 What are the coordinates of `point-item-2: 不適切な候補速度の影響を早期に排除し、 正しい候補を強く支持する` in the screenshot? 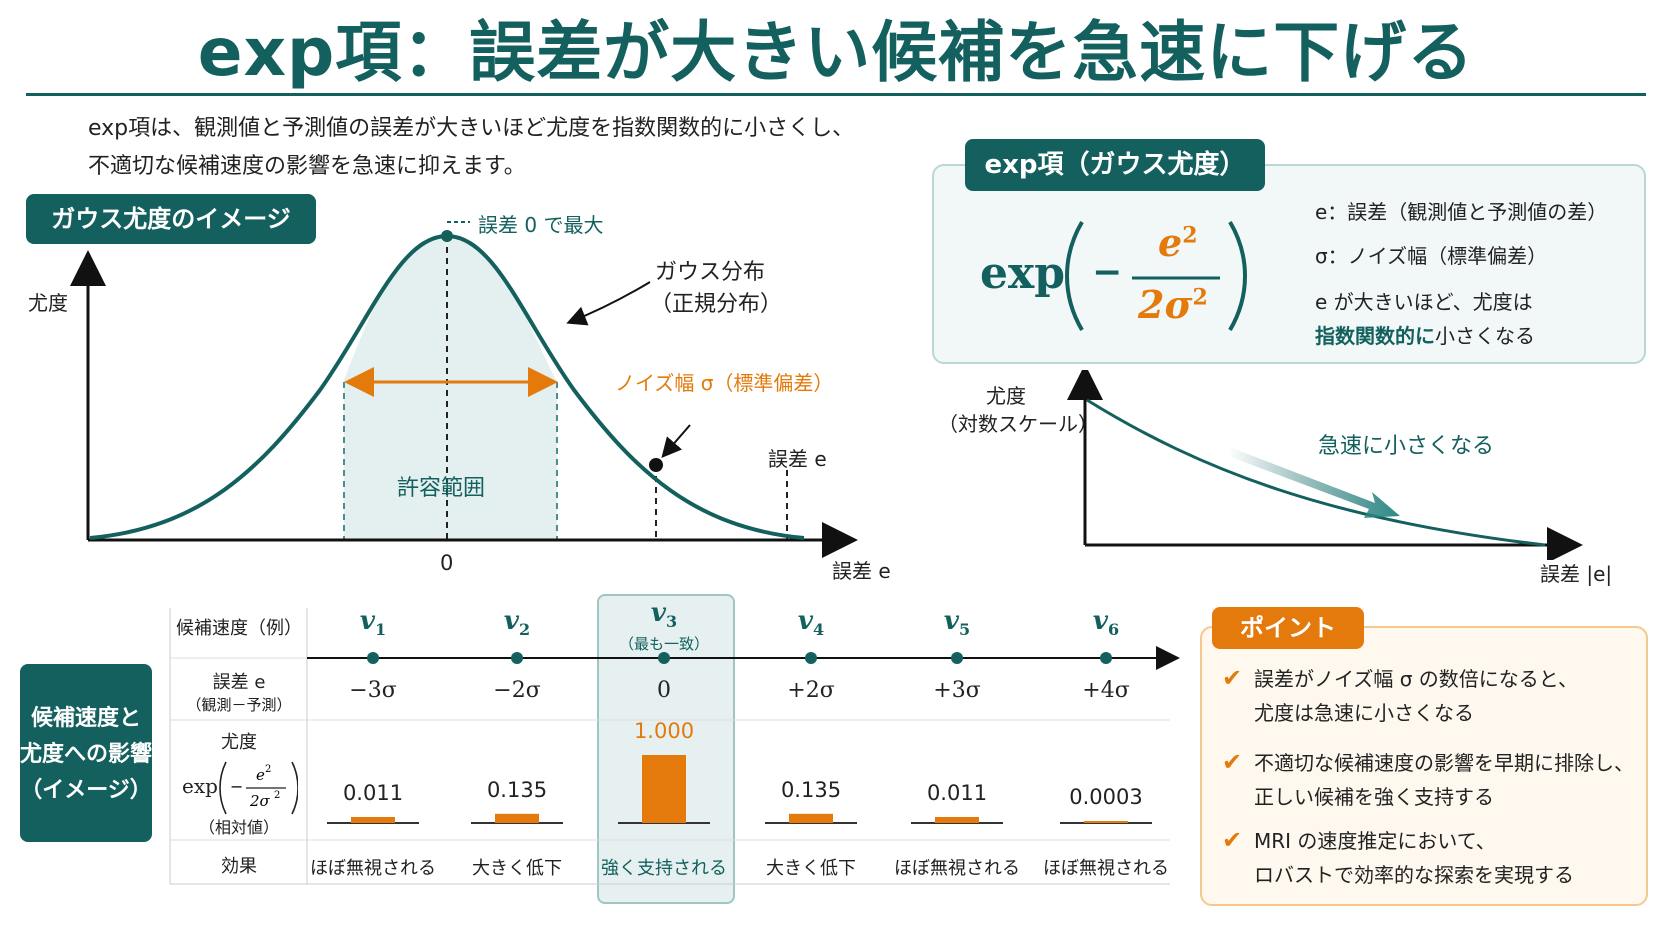 It's located at (1444, 780).